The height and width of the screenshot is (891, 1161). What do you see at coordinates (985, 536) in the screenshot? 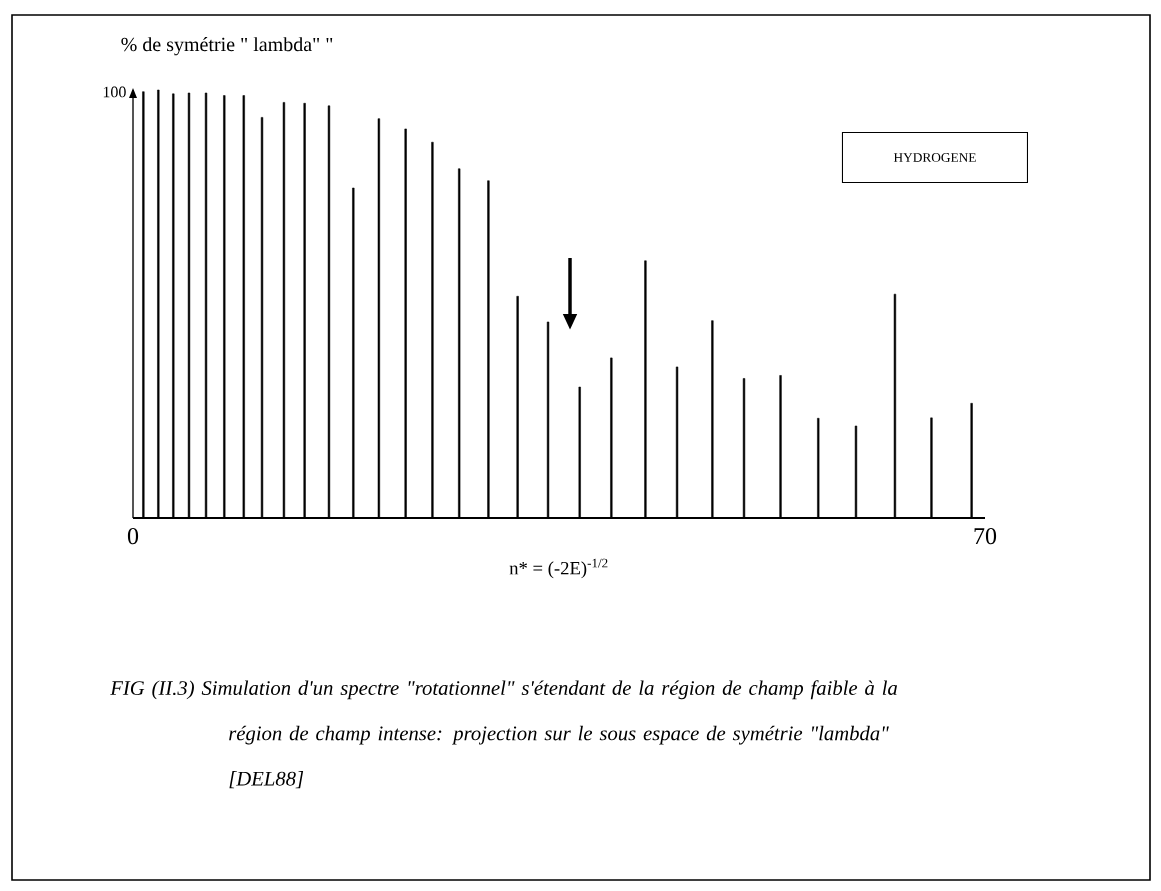
I see `x-tick-label: 70` at bounding box center [985, 536].